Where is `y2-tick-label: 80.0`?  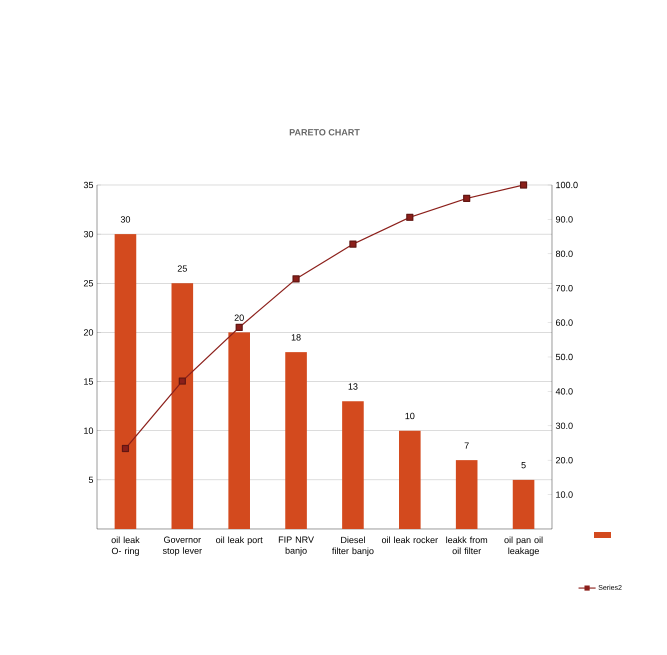
y2-tick-label: 80.0 is located at coordinates (564, 253).